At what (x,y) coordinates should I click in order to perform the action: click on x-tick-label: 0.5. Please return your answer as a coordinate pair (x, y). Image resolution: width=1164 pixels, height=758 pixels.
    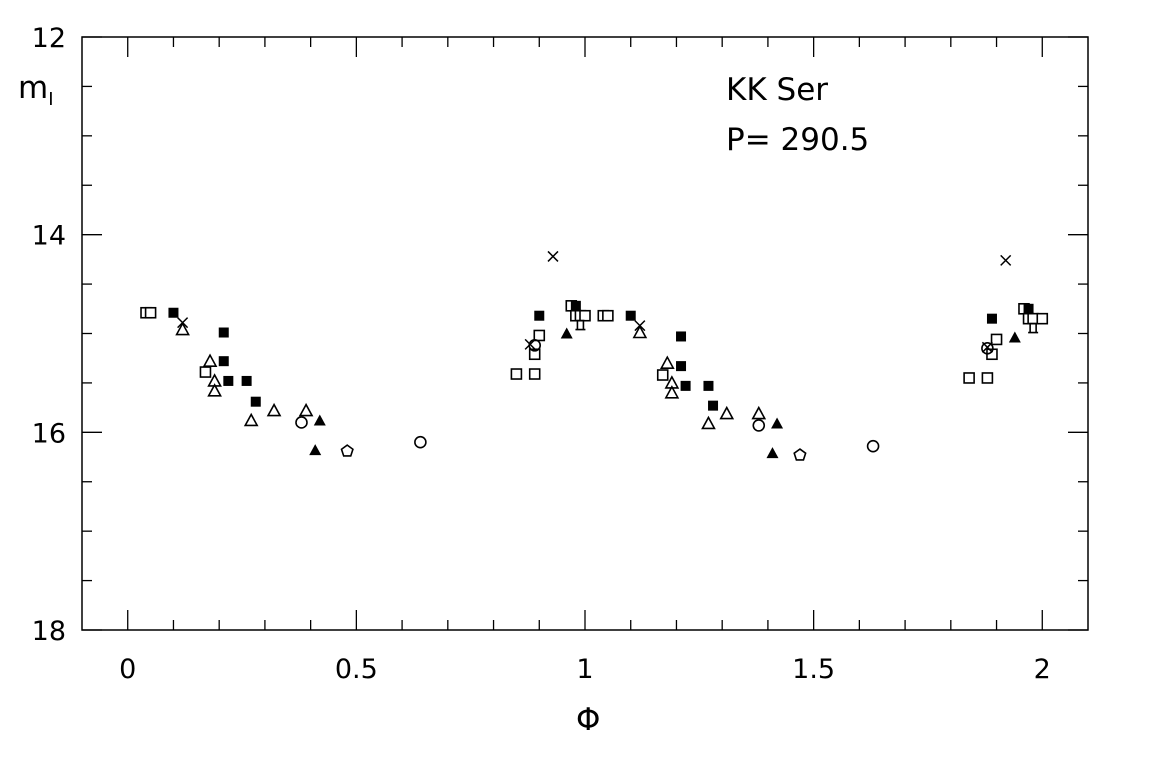
    Looking at the image, I should click on (356, 669).